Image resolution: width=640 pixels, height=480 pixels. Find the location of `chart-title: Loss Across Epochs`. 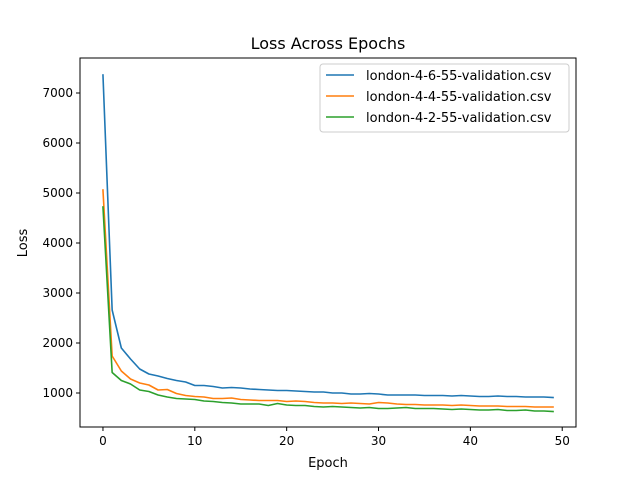

chart-title: Loss Across Epochs is located at coordinates (328, 43).